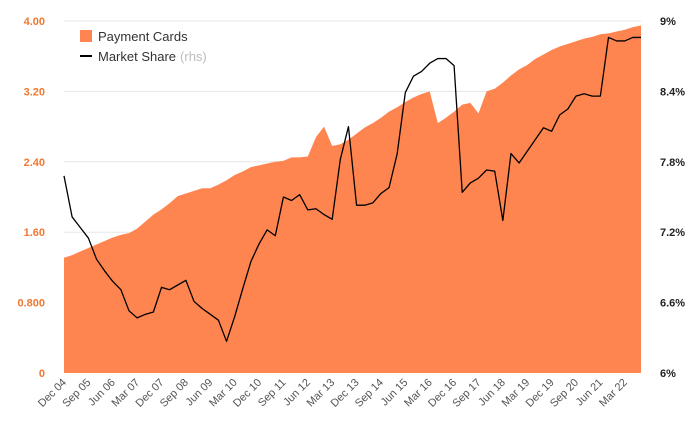 This screenshot has width=700, height=433. I want to click on right-axis-tick-label: 7.2%, so click(672, 233).